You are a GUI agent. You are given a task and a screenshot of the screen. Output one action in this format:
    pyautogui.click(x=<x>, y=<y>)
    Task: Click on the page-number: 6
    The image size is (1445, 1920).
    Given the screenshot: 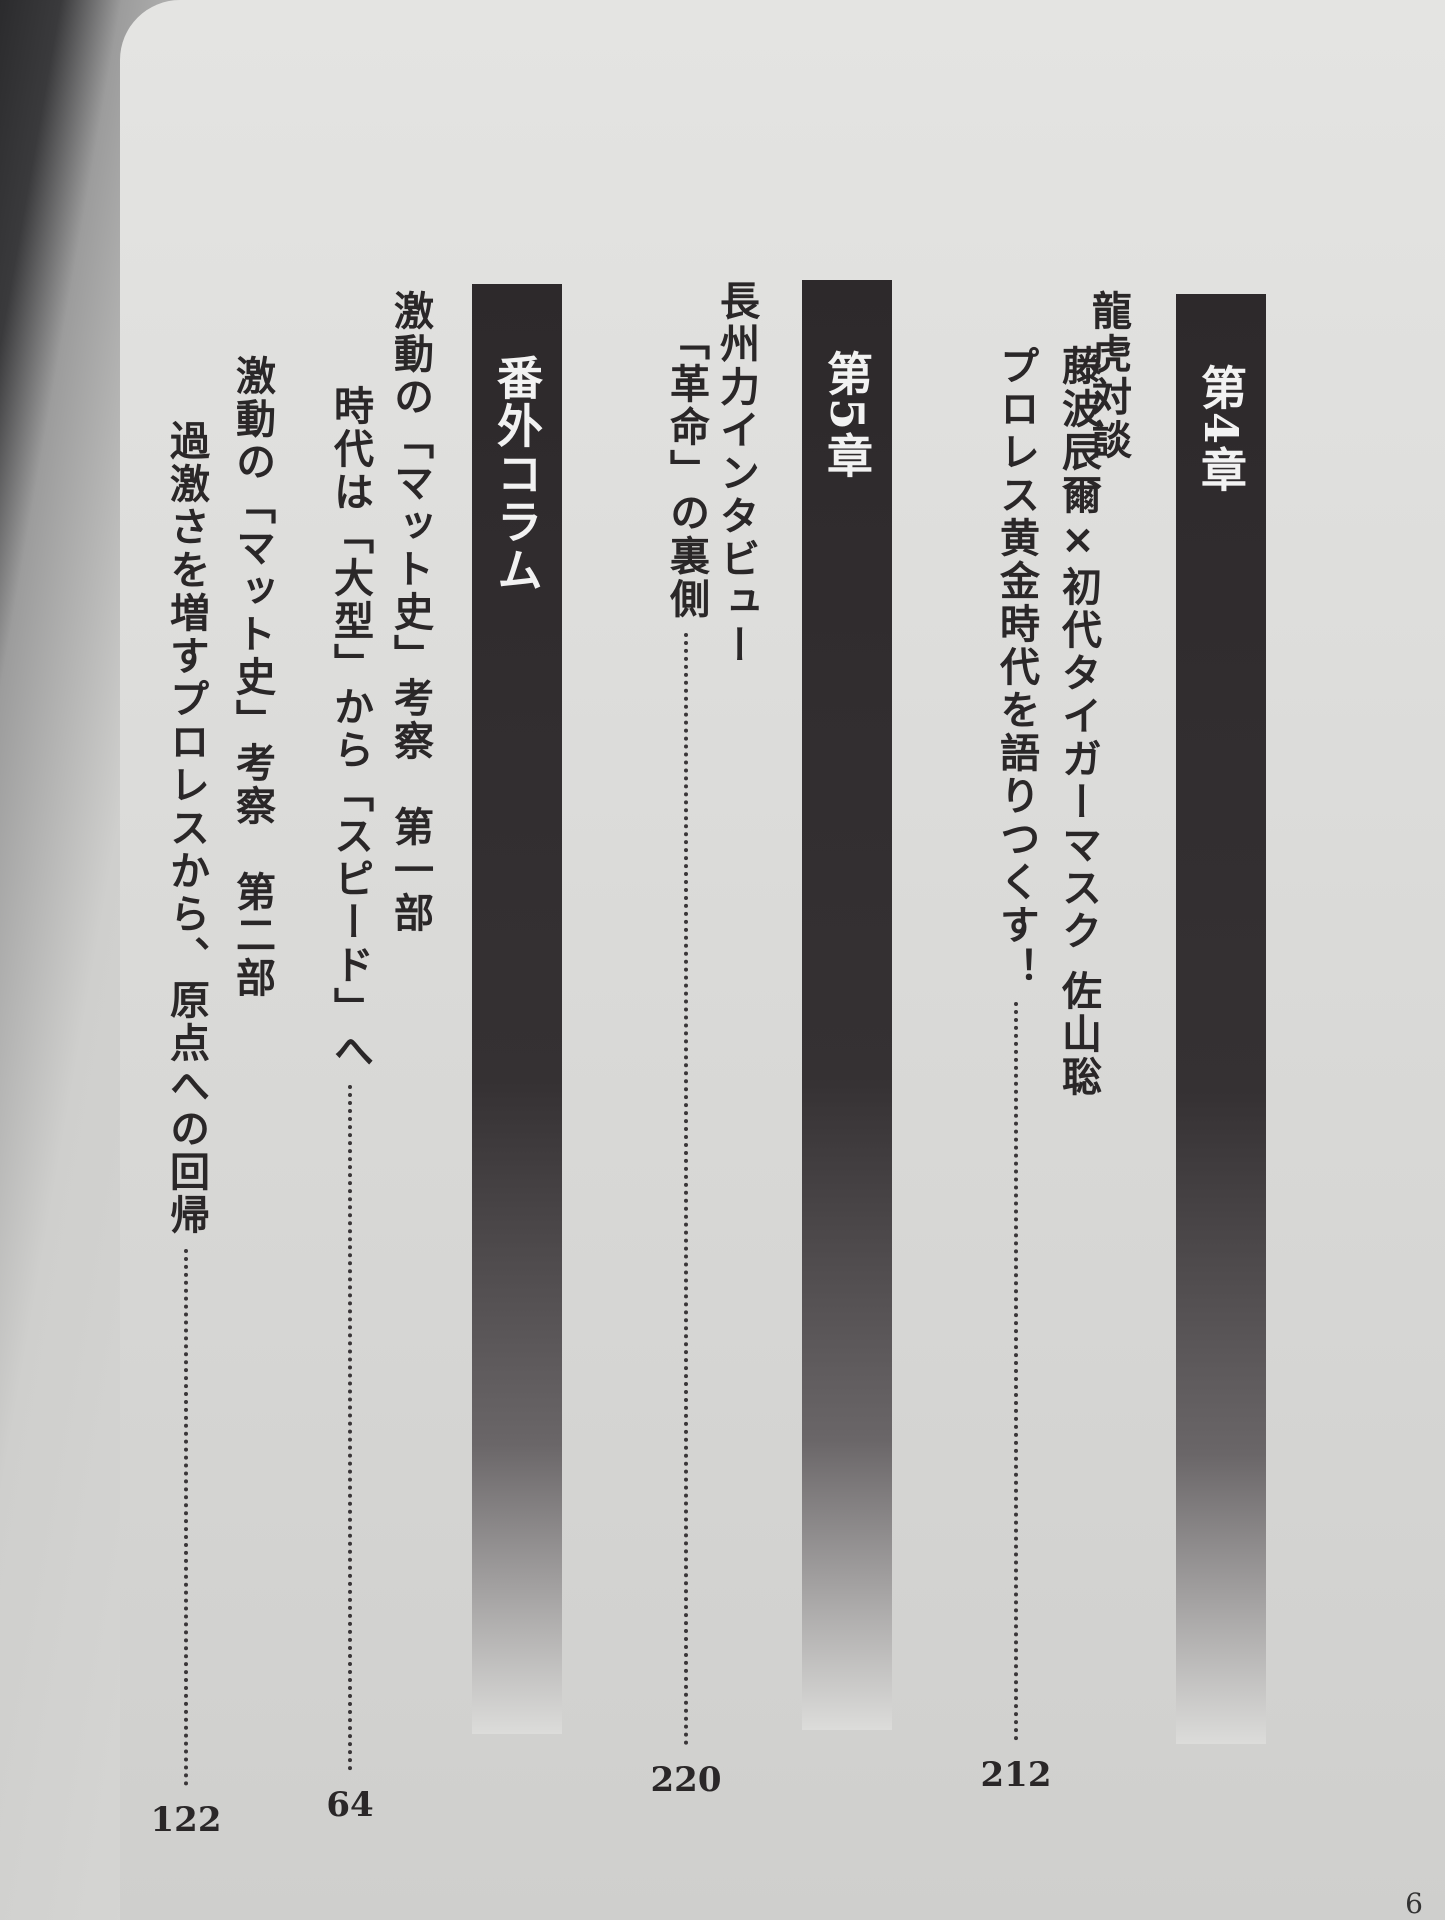 What is the action you would take?
    pyautogui.click(x=1414, y=1903)
    